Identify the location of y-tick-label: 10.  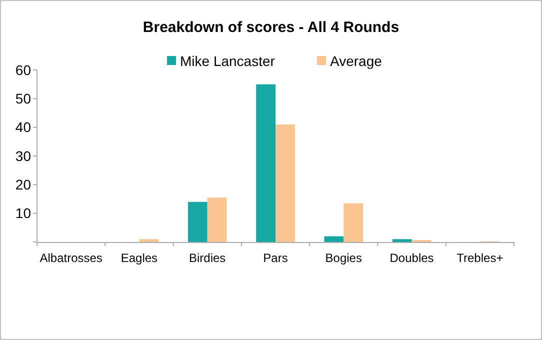
(23, 213).